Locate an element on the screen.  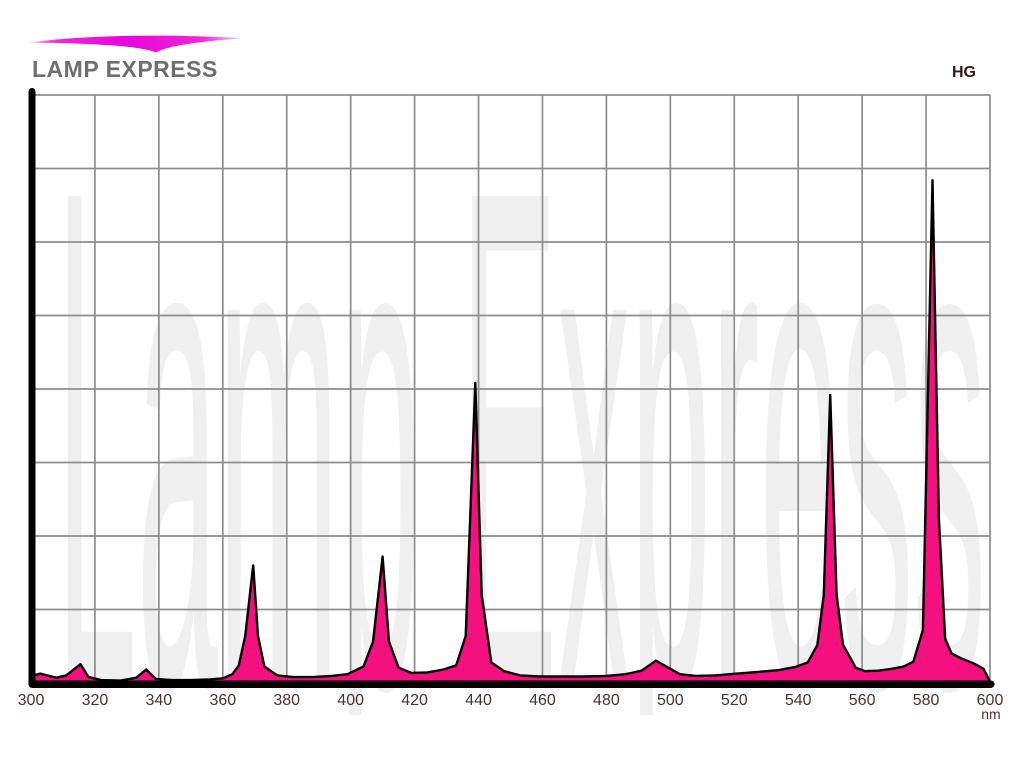
x-tick-label: 320 is located at coordinates (95, 700).